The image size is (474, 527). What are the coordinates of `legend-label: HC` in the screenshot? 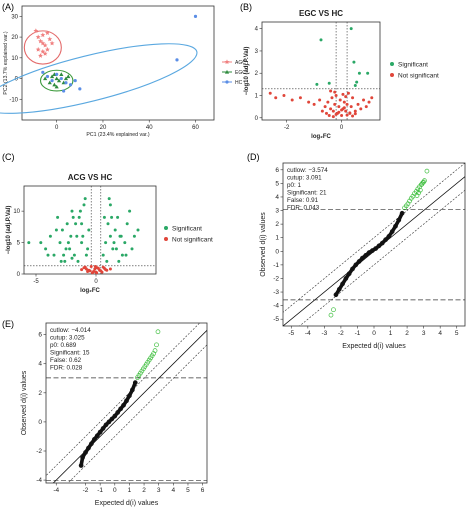 It's located at (239, 83).